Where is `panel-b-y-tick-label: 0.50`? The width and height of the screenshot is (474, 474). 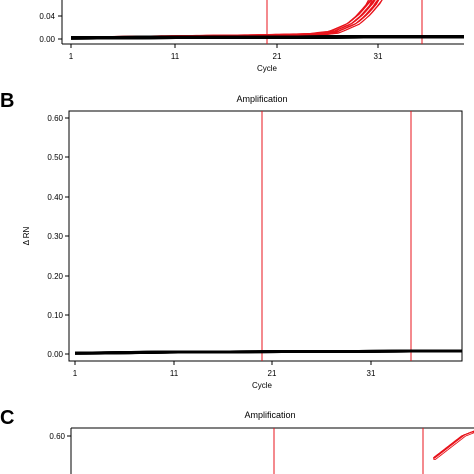 panel-b-y-tick-label: 0.50 is located at coordinates (55, 157).